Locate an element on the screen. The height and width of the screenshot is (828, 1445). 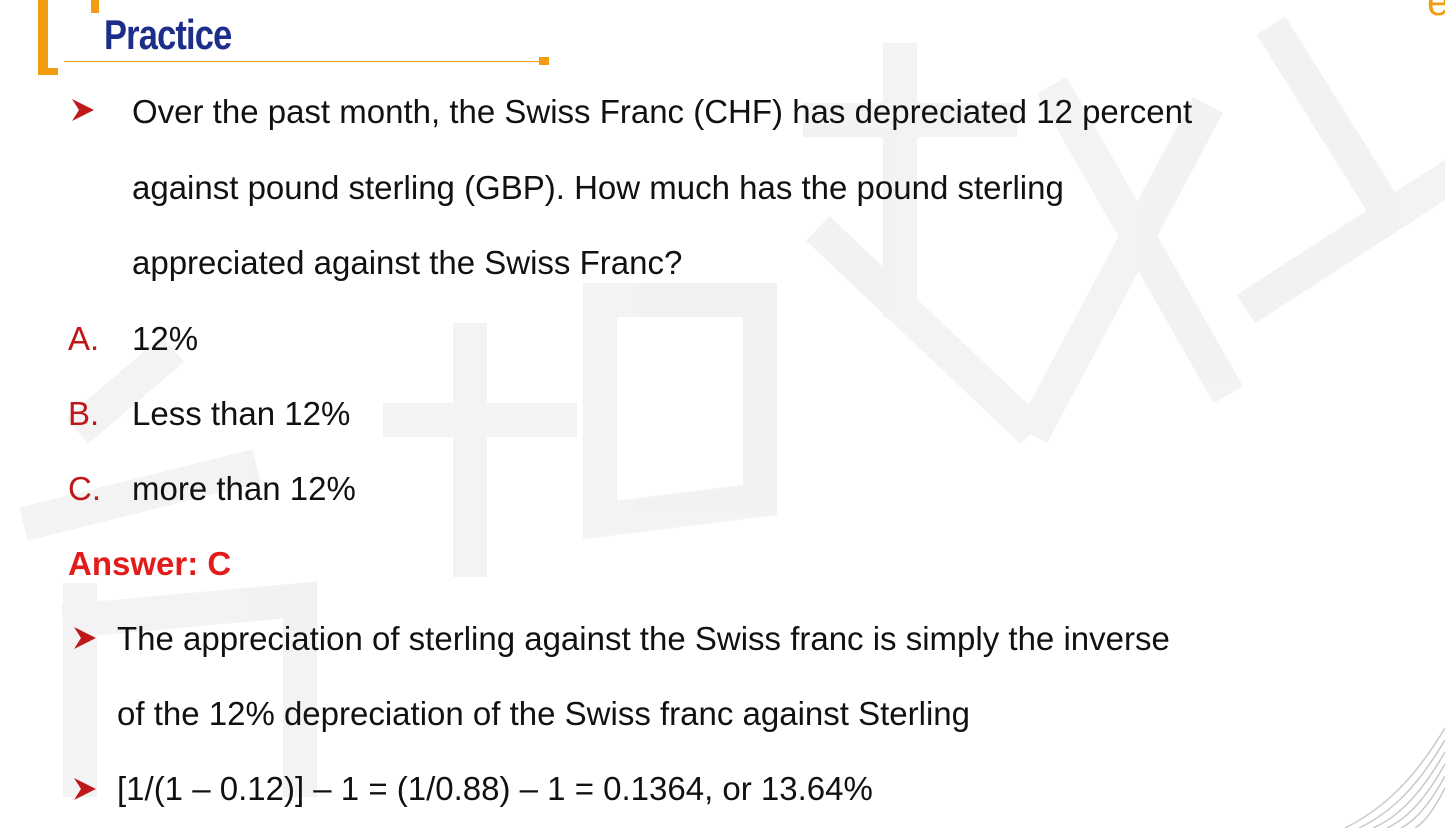
option-c-text: more than 12% is located at coordinates (244, 488).